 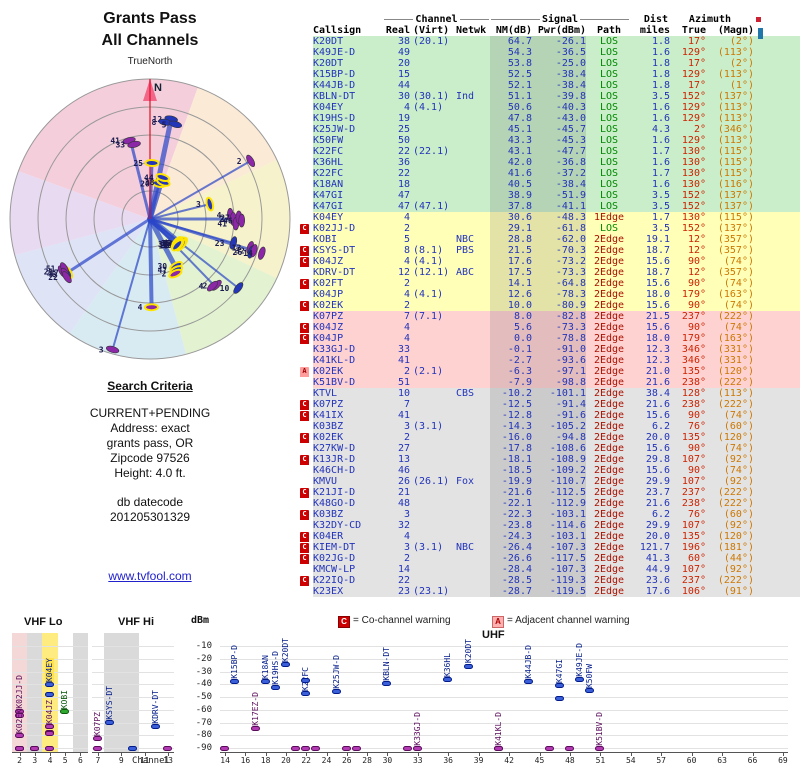 What do you see at coordinates (328, 63) in the screenshot?
I see `cell-callsign: K20DT` at bounding box center [328, 63].